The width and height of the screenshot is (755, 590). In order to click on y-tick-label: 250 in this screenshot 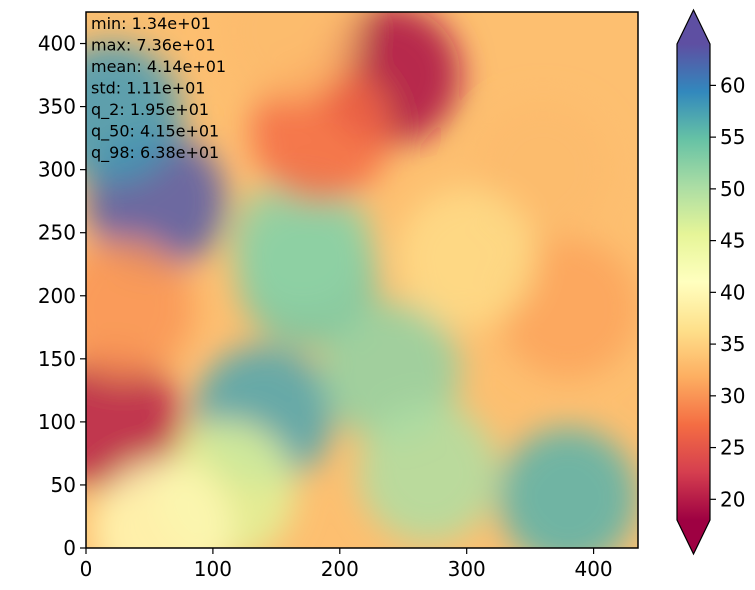, I will do `click(57, 233)`.